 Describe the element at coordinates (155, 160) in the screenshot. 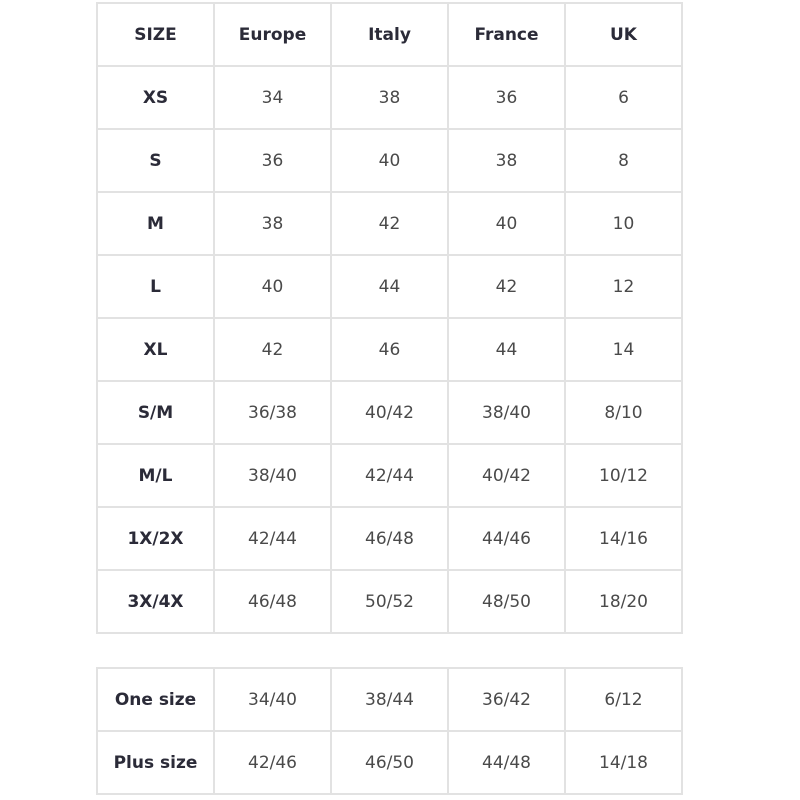

I see `size-label-cell: S` at that location.